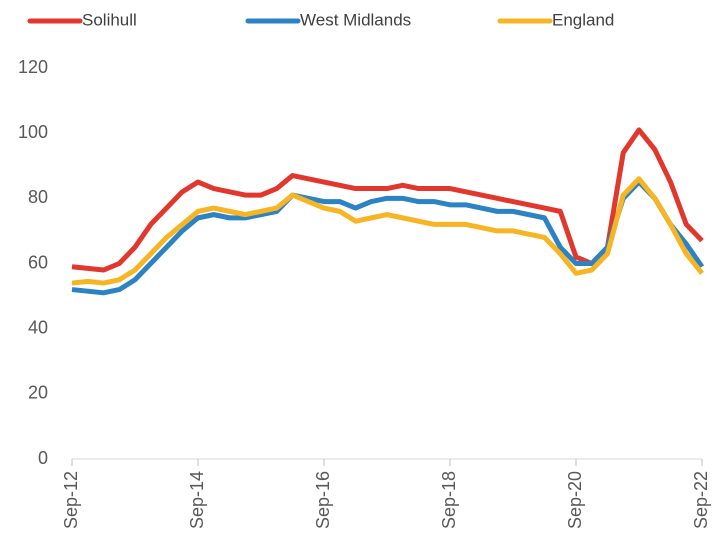 This screenshot has height=535, width=724. Describe the element at coordinates (33, 132) in the screenshot. I see `y-tick-label: 100` at that location.